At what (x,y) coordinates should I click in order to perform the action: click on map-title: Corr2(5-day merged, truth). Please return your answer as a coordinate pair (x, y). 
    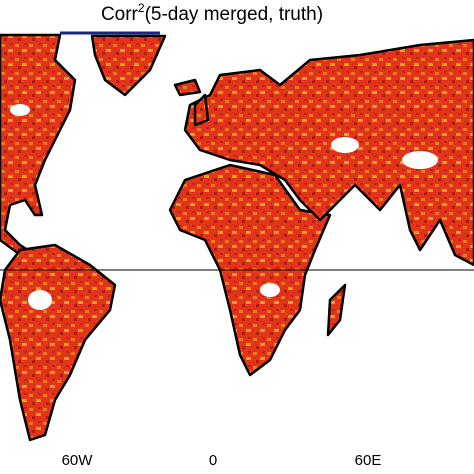
    Looking at the image, I should click on (212, 13).